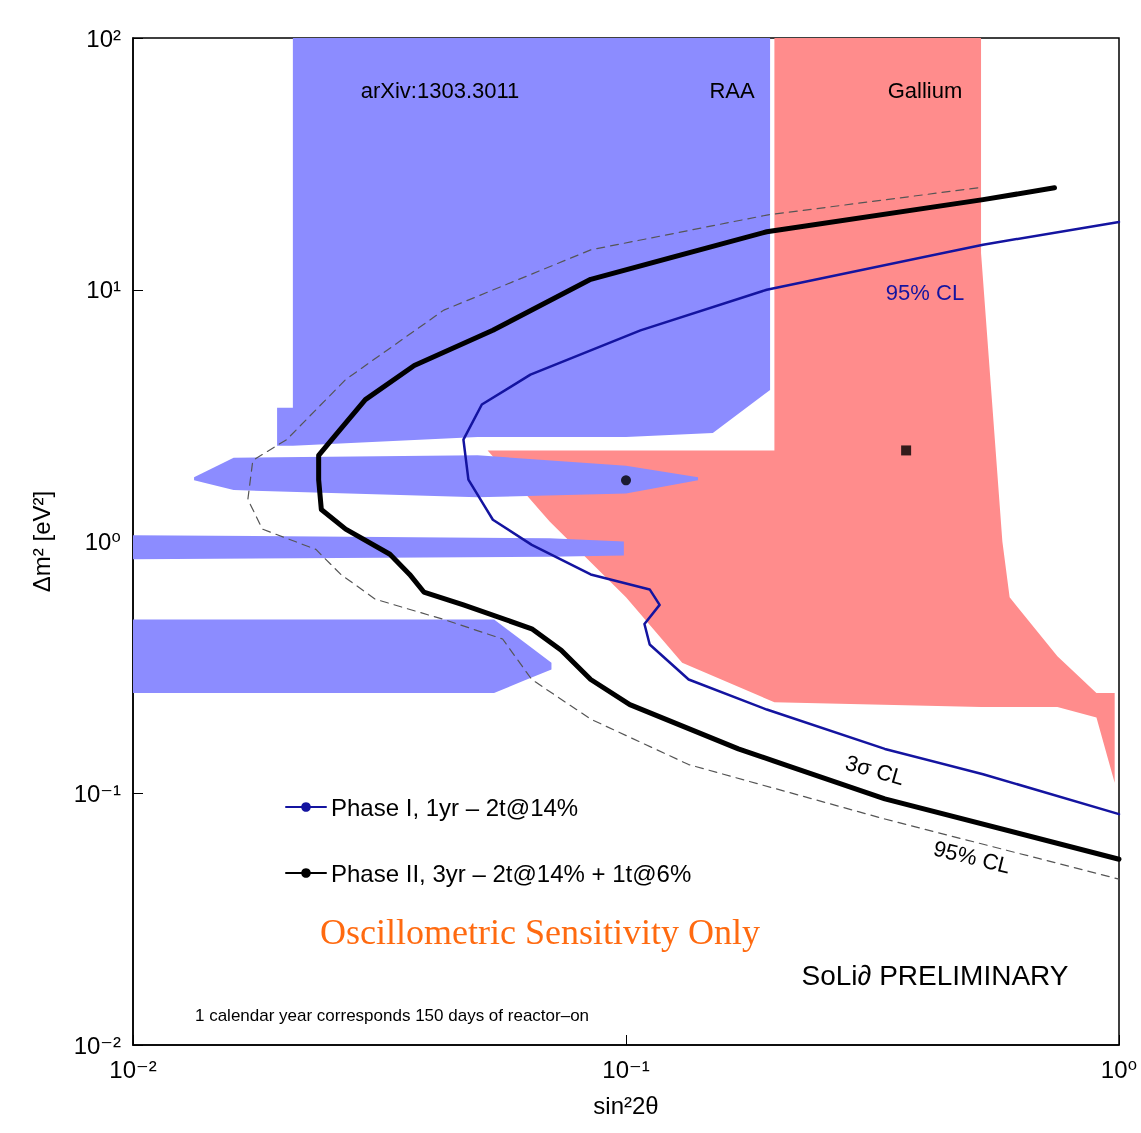  I want to click on annotation: Oscillometric Sensitivity Only, so click(540, 932).